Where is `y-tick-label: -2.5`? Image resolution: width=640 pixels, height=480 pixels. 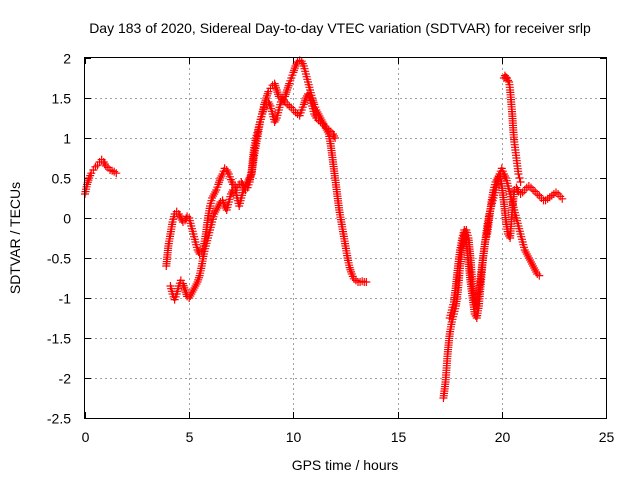
y-tick-label: -2.5 is located at coordinates (59, 419).